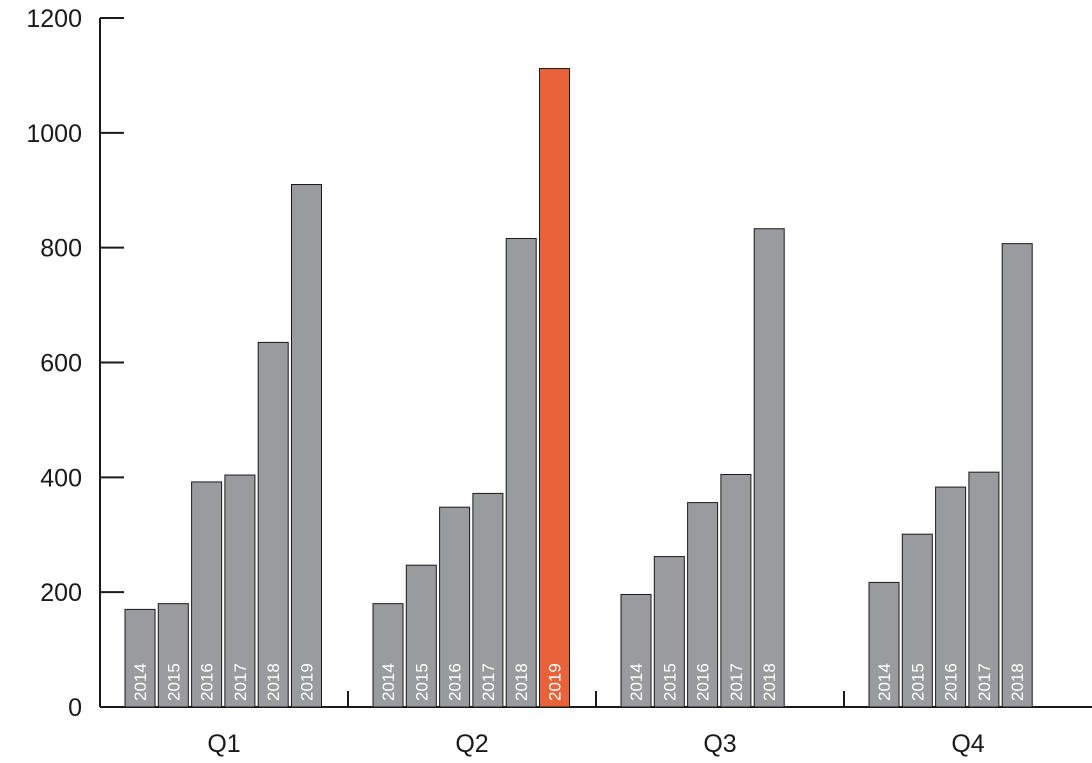 This screenshot has width=1092, height=763. I want to click on y-tick-label: 200, so click(61, 593).